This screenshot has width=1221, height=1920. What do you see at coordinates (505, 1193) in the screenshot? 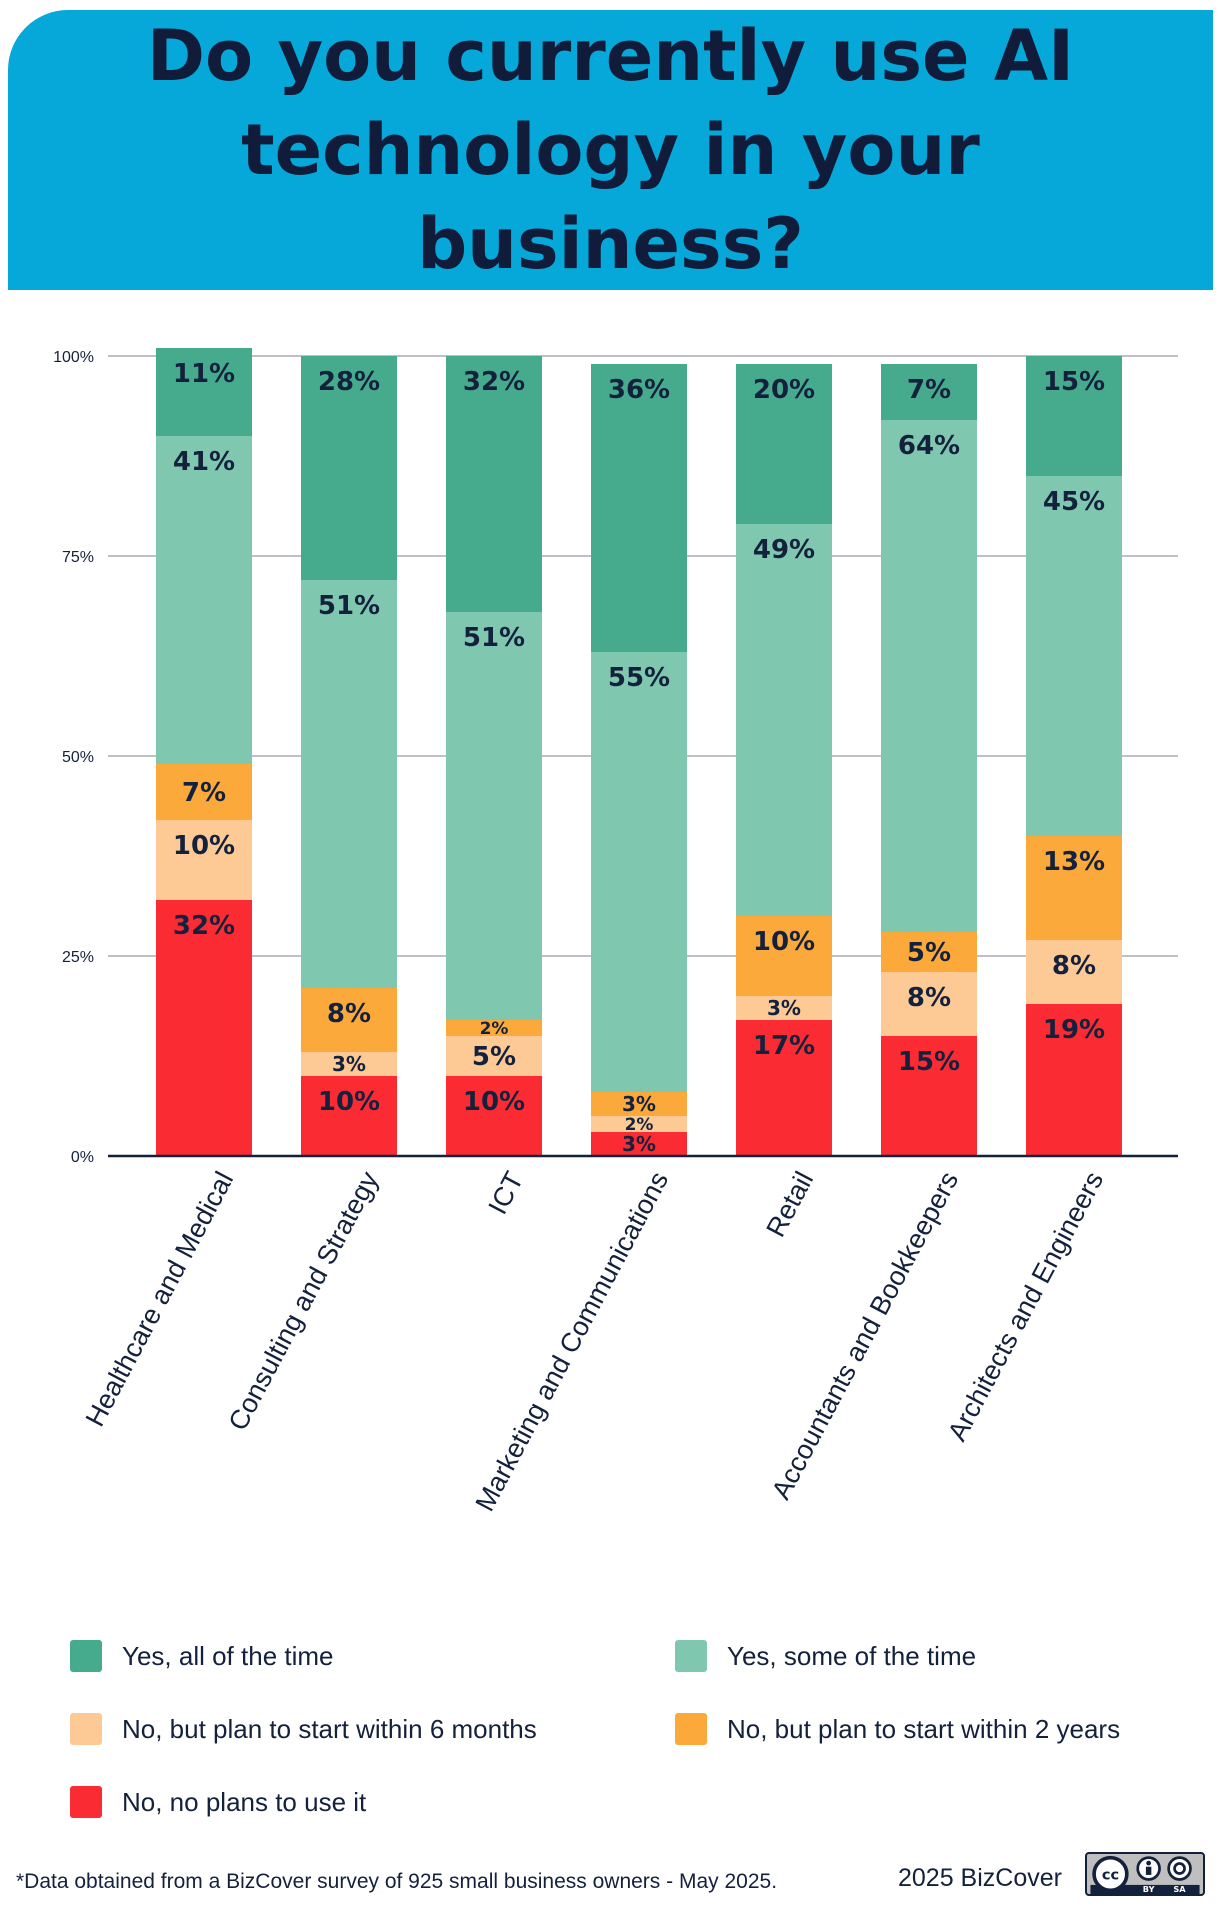
I see `x-category-label: ICT` at bounding box center [505, 1193].